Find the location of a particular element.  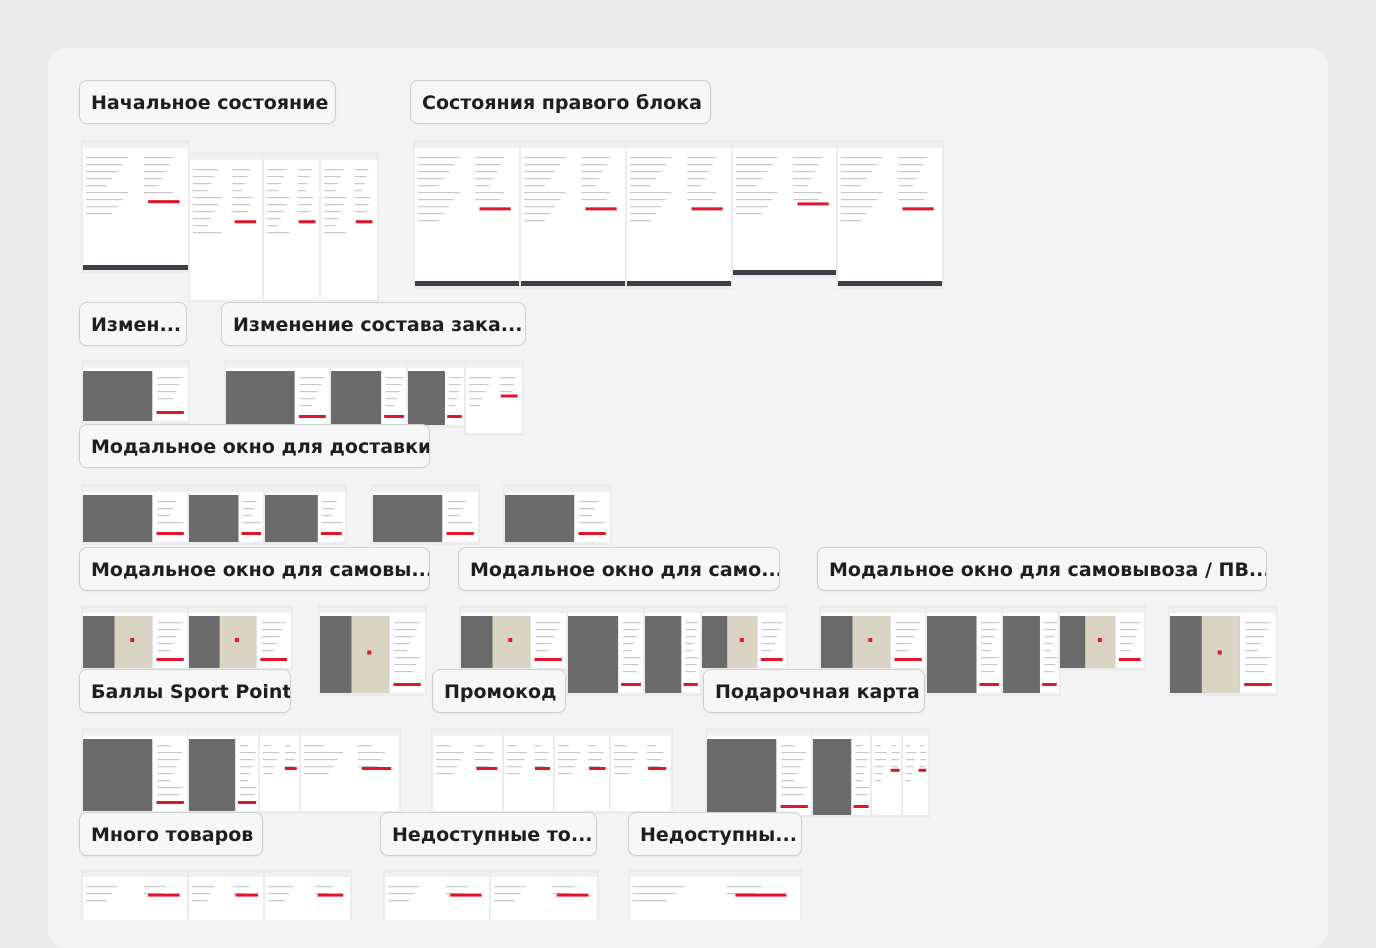

section-label: Состояния правого блока is located at coordinates (560, 102).